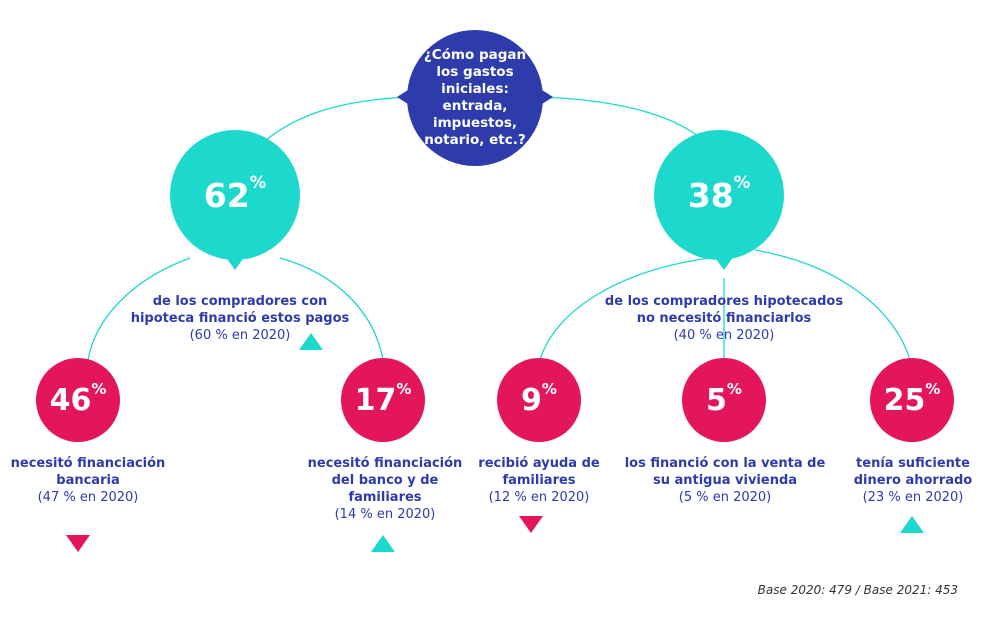 Image resolution: width=1000 pixels, height=620 pixels. What do you see at coordinates (235, 195) in the screenshot?
I see `left-percent-circle: 62%` at bounding box center [235, 195].